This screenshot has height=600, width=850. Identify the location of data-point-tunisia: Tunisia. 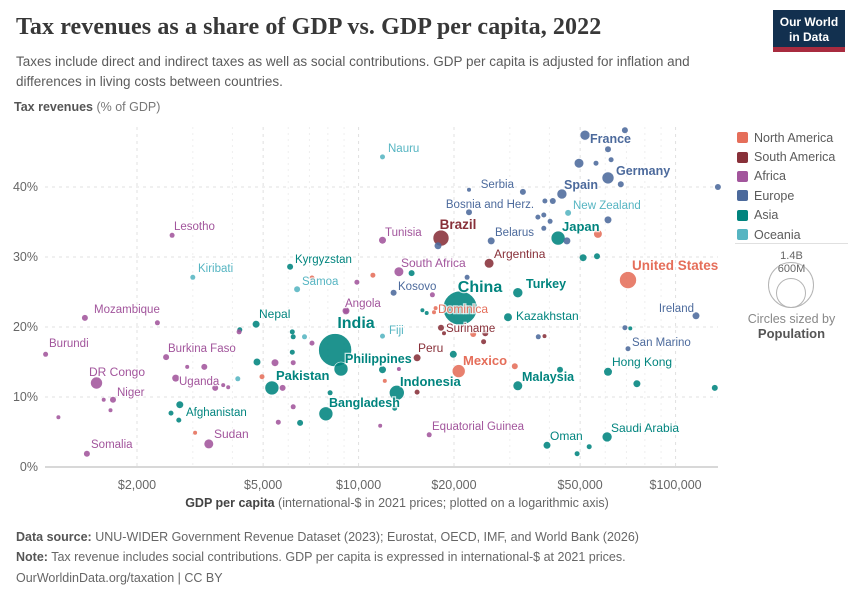
(382, 240).